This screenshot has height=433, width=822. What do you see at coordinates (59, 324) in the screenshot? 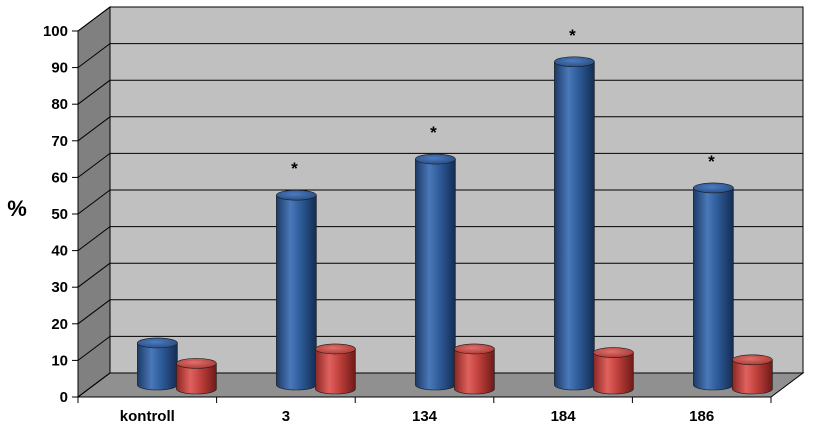
I see `y-tick-label: 20` at bounding box center [59, 324].